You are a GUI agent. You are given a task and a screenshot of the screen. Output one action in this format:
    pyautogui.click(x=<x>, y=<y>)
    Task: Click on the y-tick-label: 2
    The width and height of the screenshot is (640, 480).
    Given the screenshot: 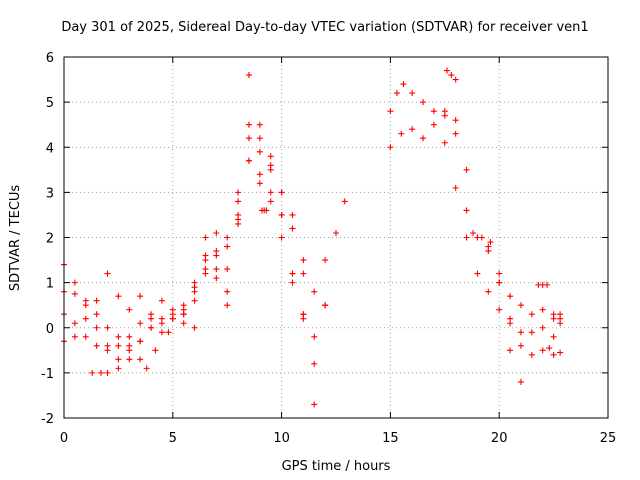 What is the action you would take?
    pyautogui.click(x=50, y=239)
    